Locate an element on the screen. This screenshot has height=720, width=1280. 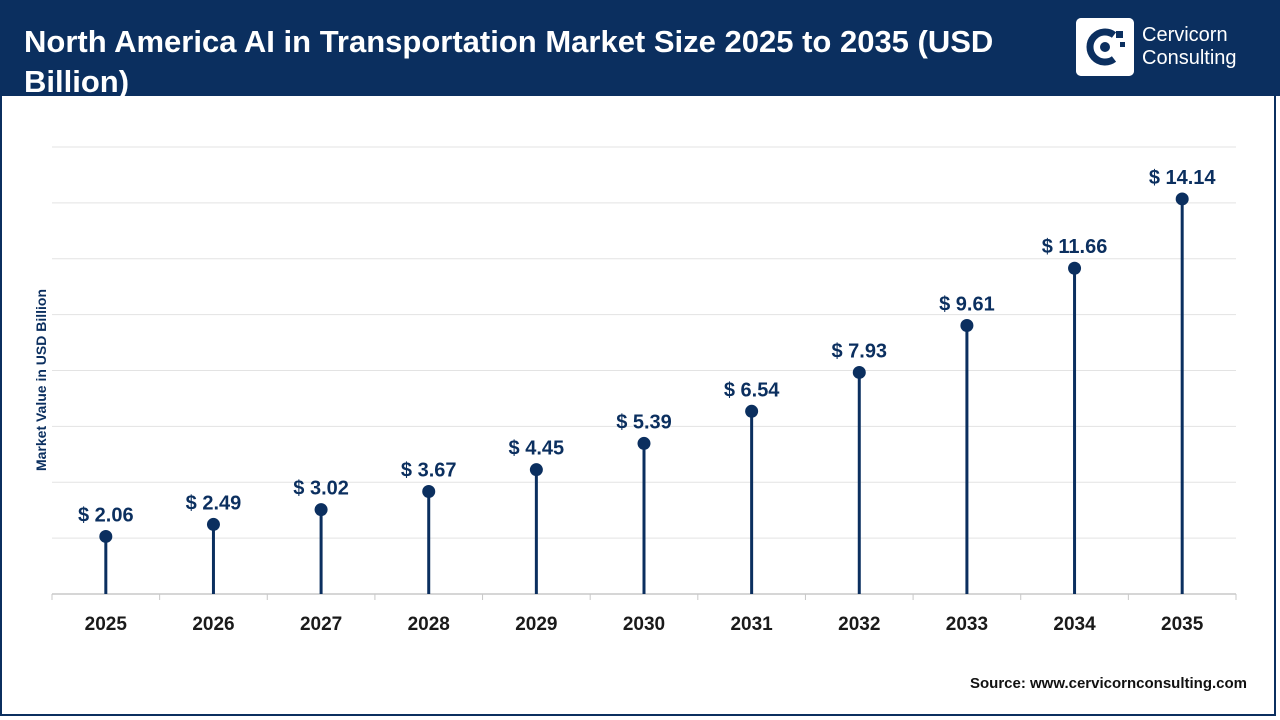
x-tick-label: 2034 is located at coordinates (1074, 624).